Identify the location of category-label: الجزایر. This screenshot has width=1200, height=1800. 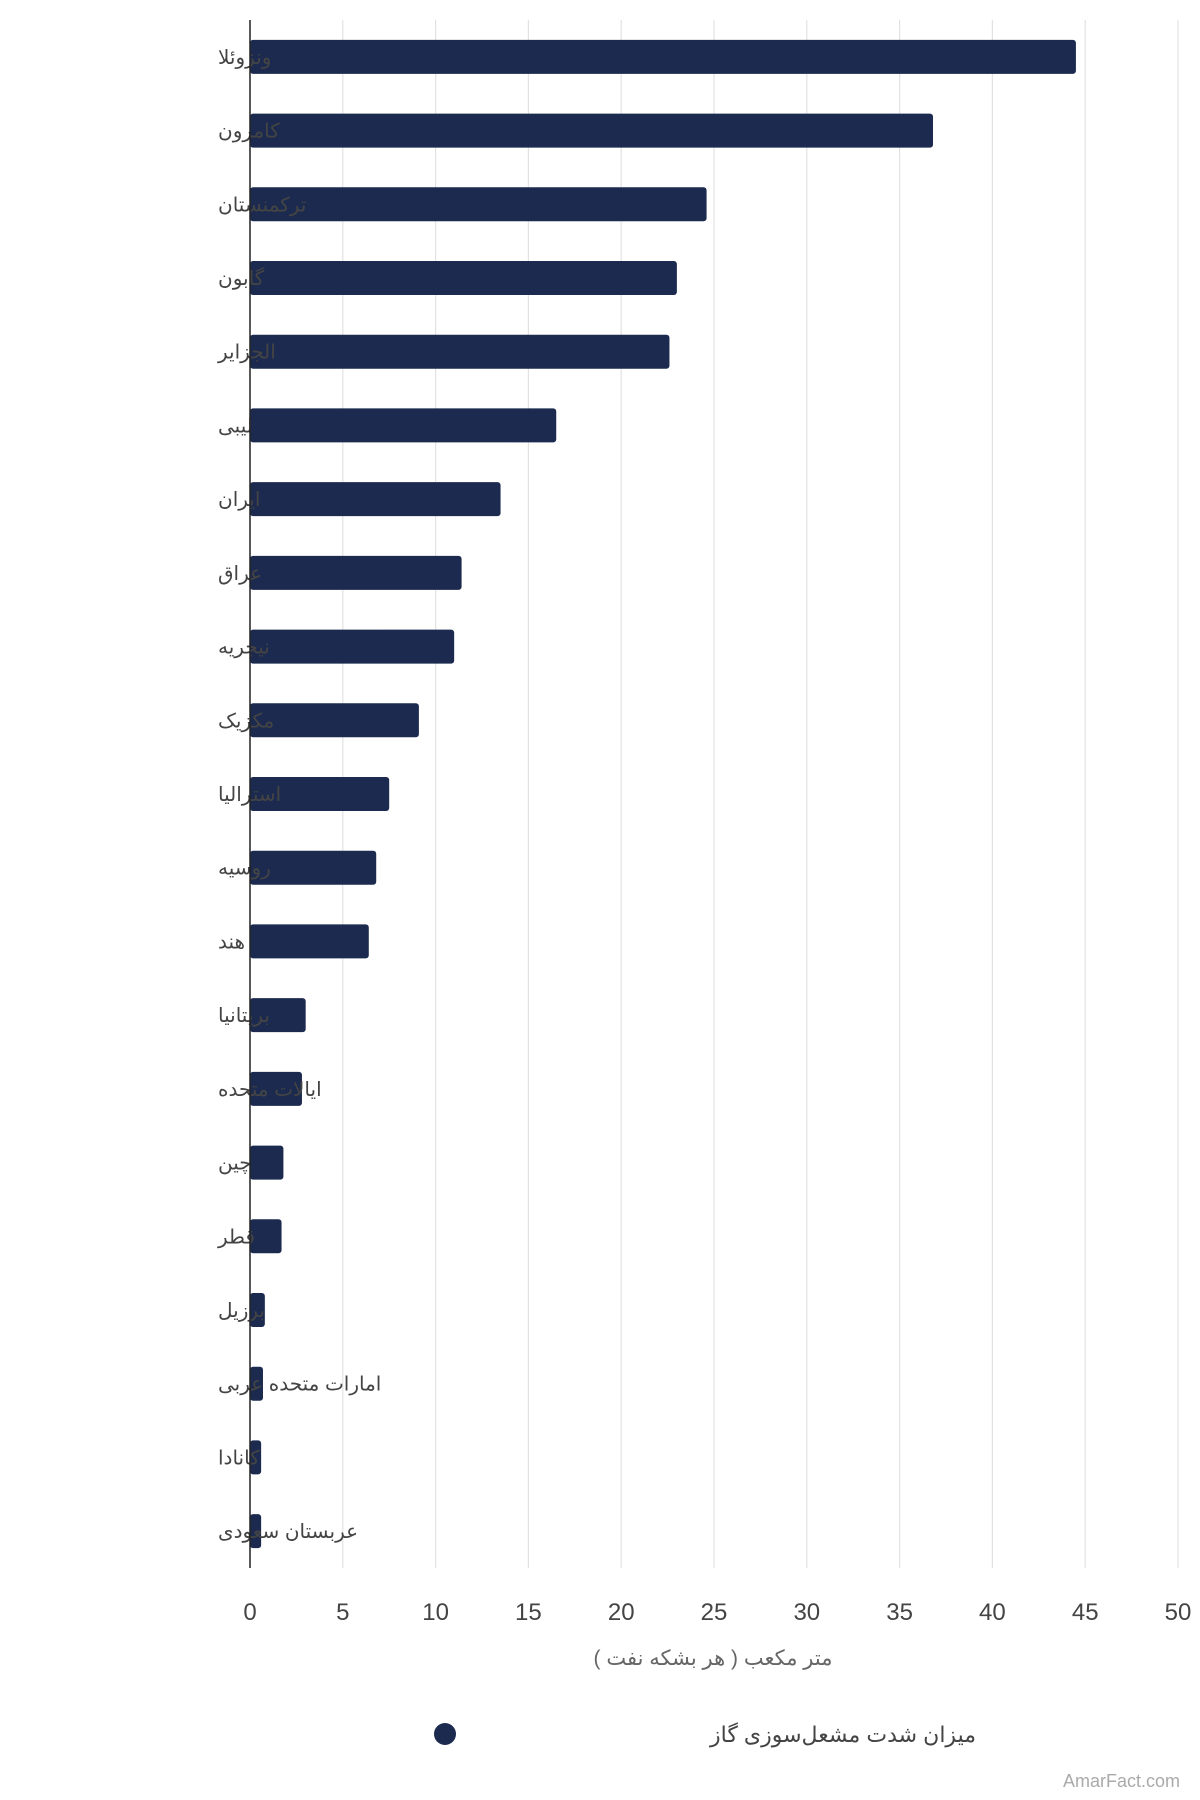
(246, 353).